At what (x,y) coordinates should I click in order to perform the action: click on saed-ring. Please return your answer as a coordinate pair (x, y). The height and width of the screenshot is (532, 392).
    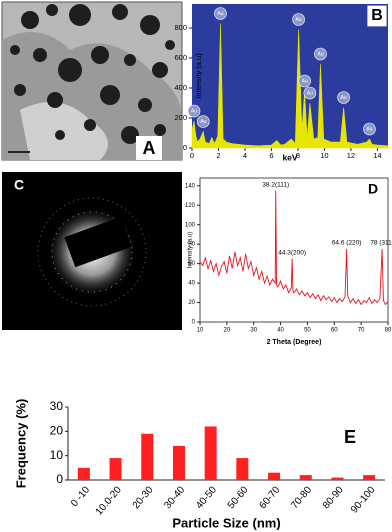
    Looking at the image, I should click on (92, 252).